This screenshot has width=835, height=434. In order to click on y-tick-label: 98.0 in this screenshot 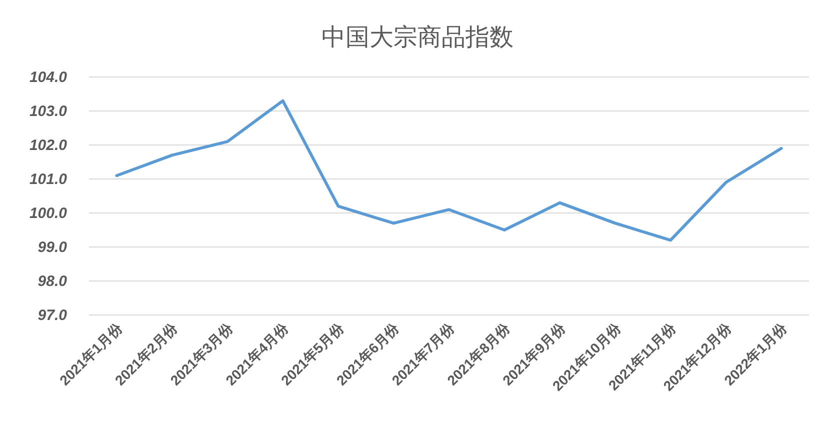, I will do `click(53, 281)`.